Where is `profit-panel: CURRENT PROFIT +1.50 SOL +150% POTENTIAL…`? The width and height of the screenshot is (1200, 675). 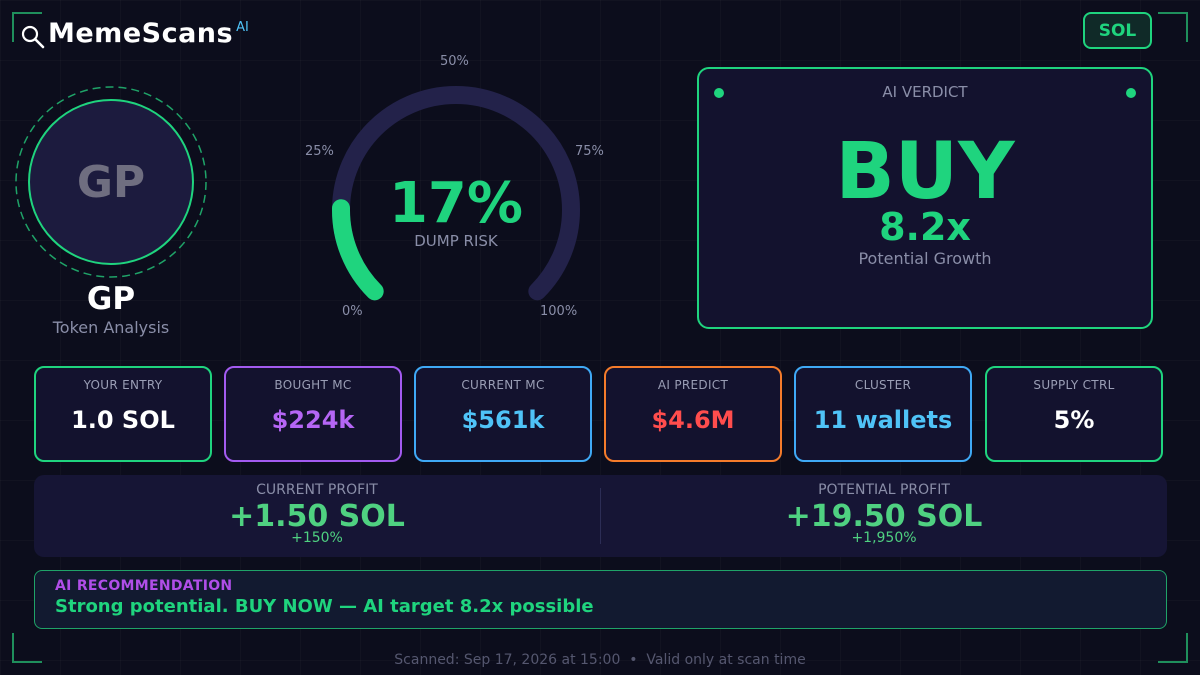 profit-panel: CURRENT PROFIT +1.50 SOL +150% POTENTIAL… is located at coordinates (600, 516).